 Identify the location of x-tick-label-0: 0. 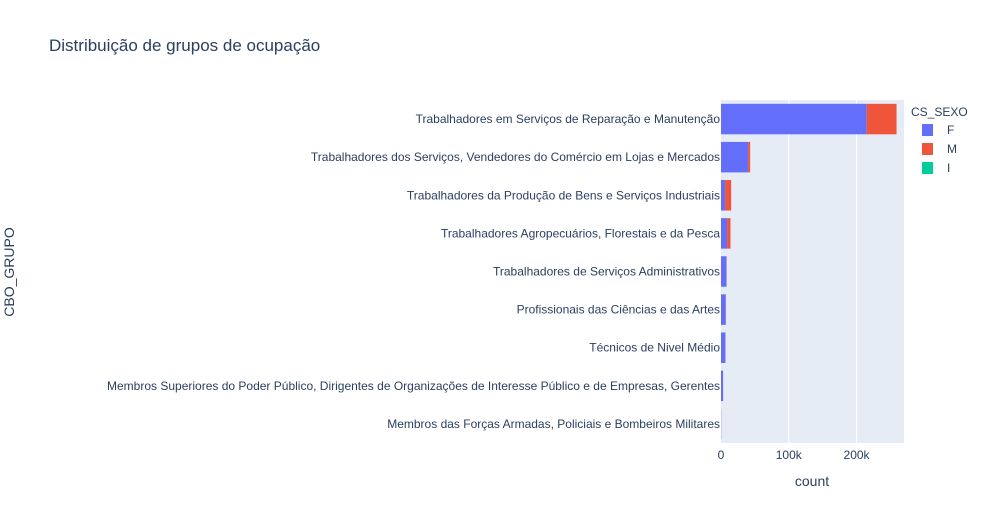
(721, 455).